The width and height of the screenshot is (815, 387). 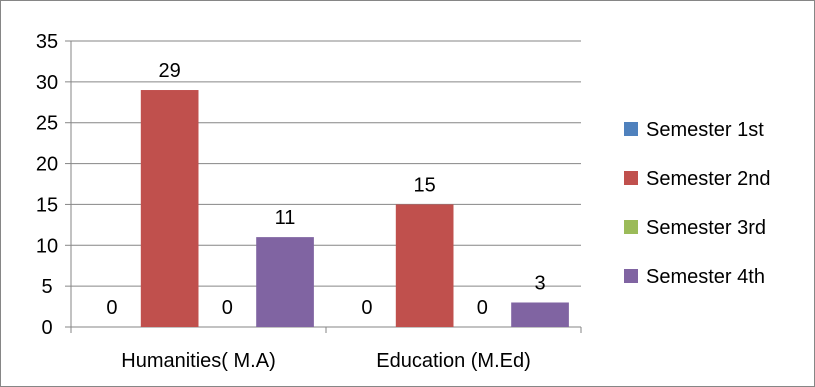 I want to click on data-label: 3, so click(x=539, y=283).